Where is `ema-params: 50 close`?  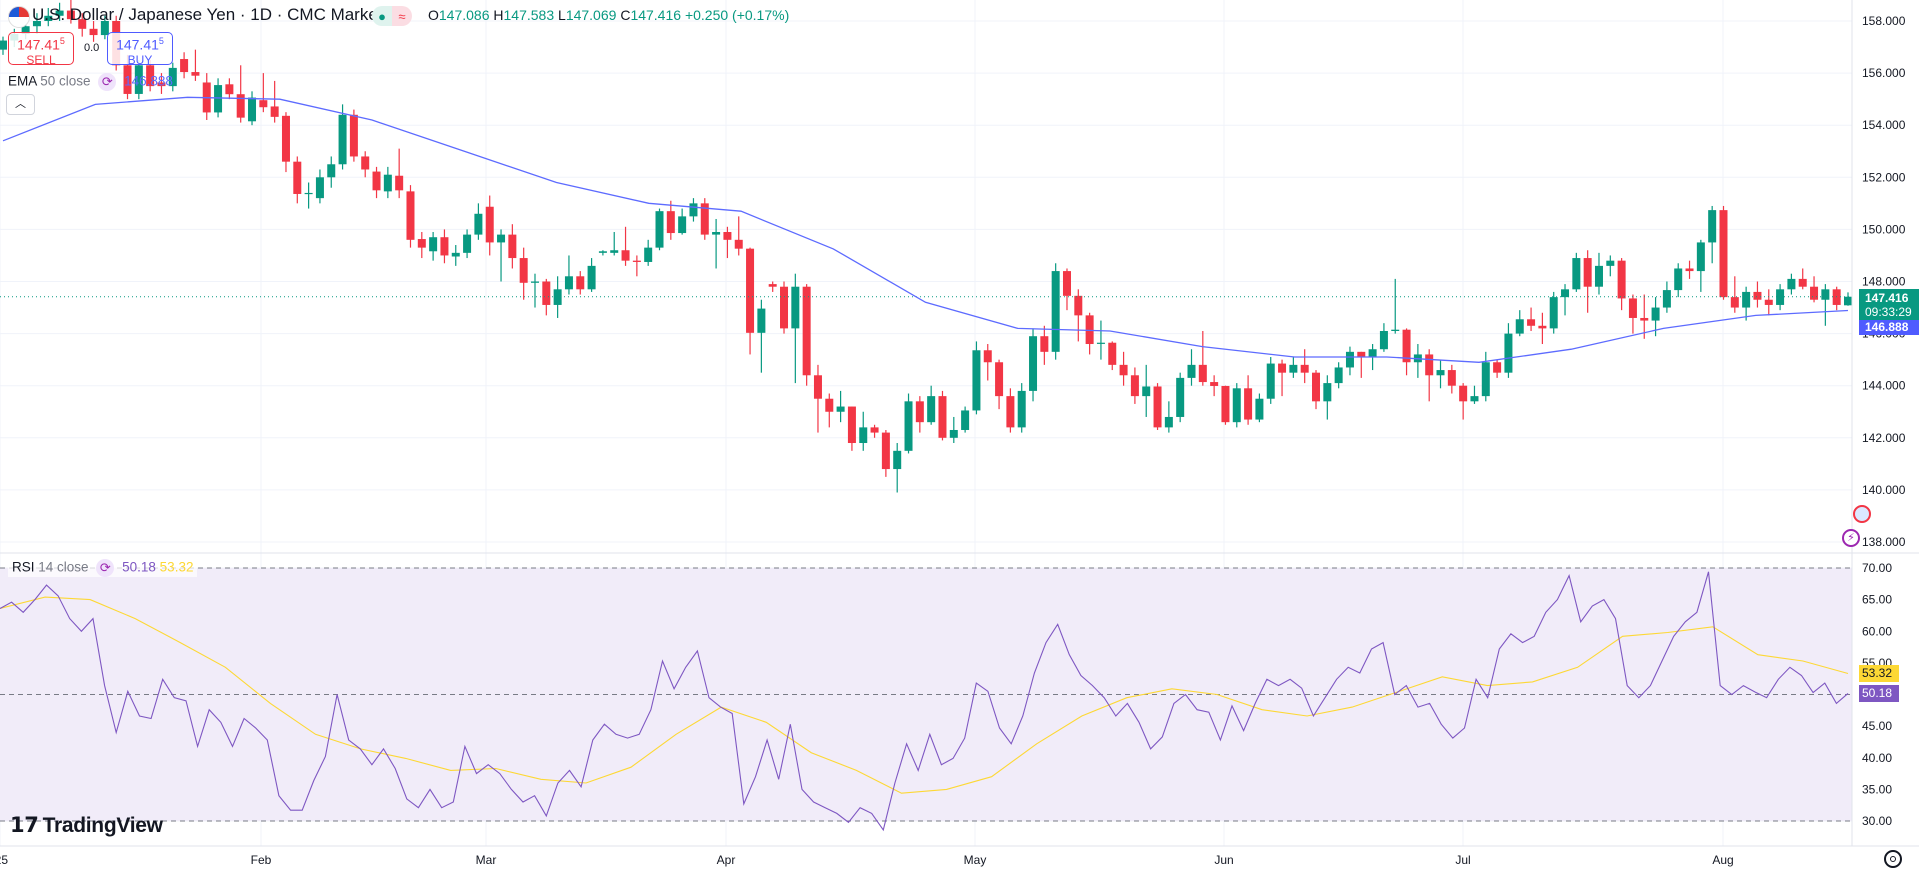 ema-params: 50 close is located at coordinates (65, 81).